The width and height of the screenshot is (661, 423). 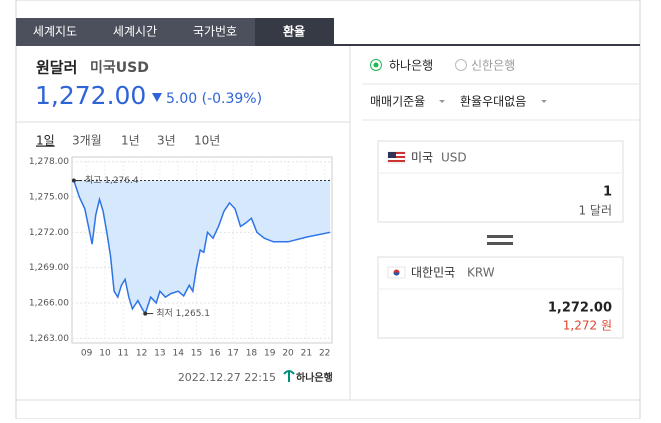 What do you see at coordinates (207, 141) in the screenshot?
I see `period: 10년` at bounding box center [207, 141].